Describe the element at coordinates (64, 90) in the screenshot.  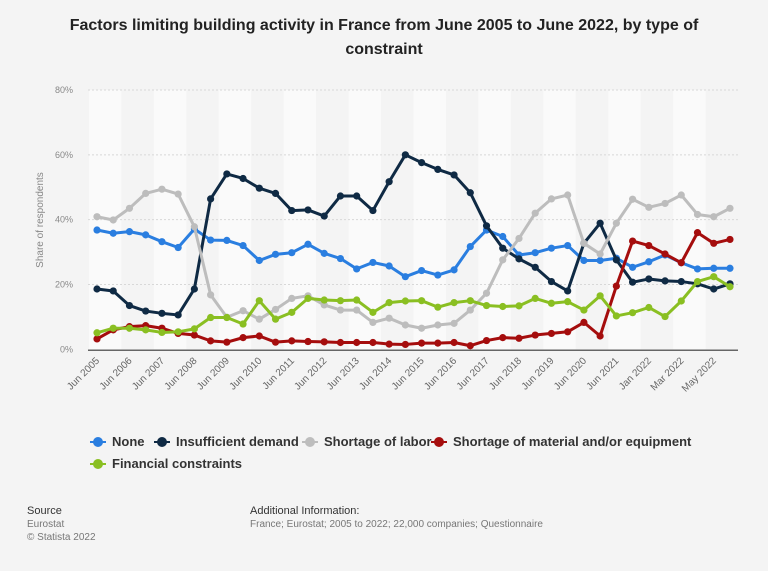
I see `y-tick-label: 80%` at that location.